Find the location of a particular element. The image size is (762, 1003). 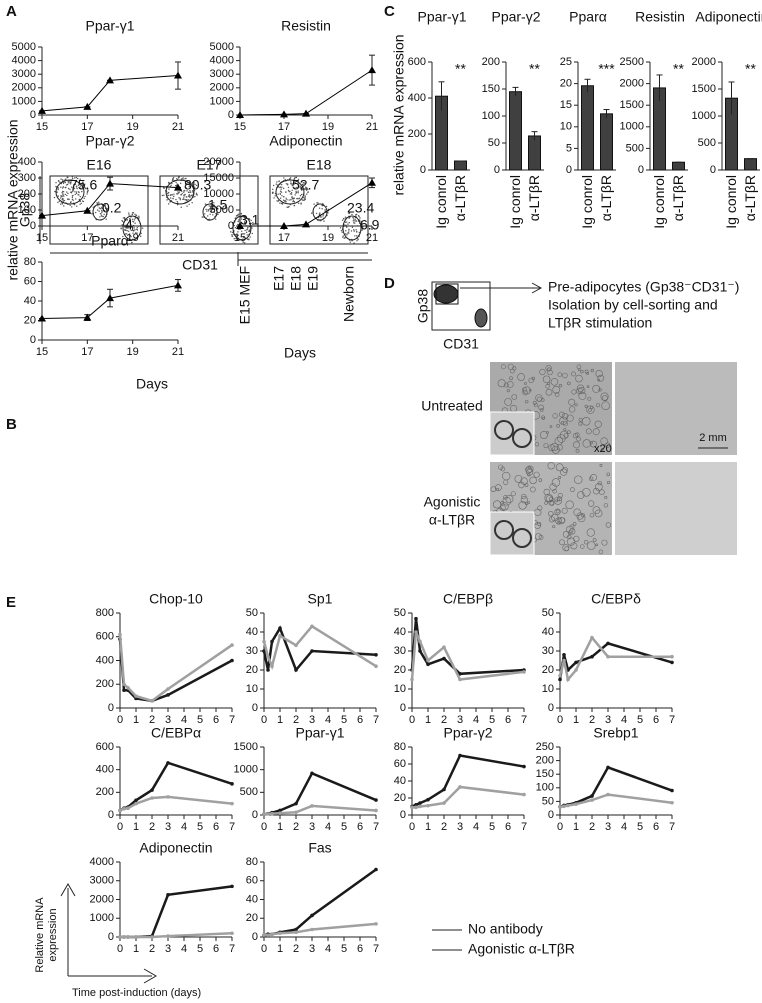

panel-label: D is located at coordinates (389, 283).